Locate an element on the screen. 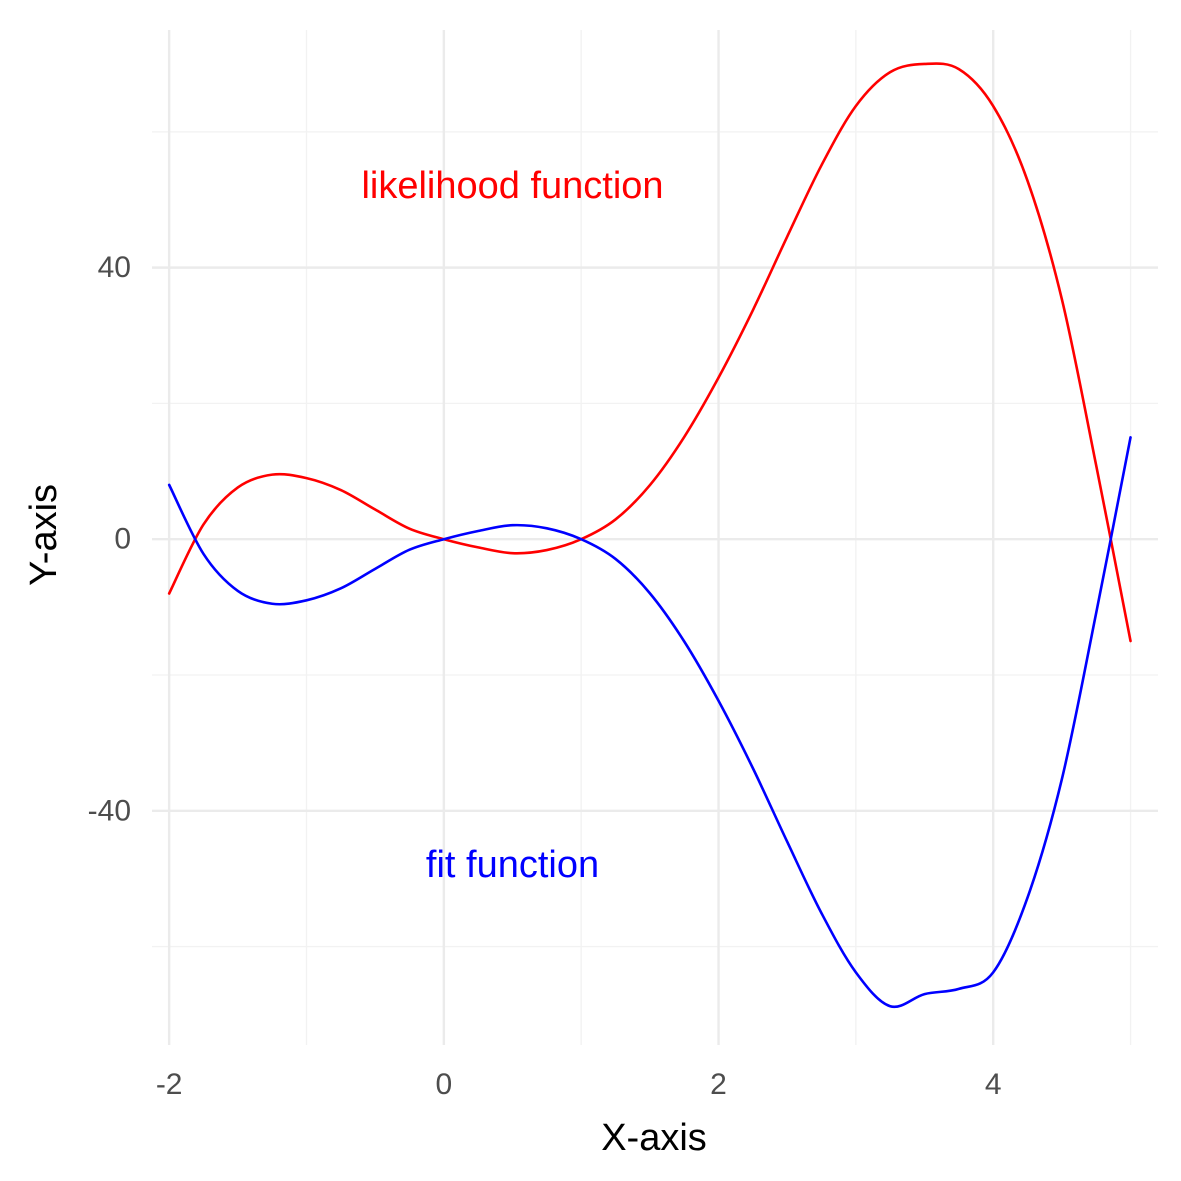 The image size is (1181, 1181). y-tick-label: 40 is located at coordinates (114, 267).